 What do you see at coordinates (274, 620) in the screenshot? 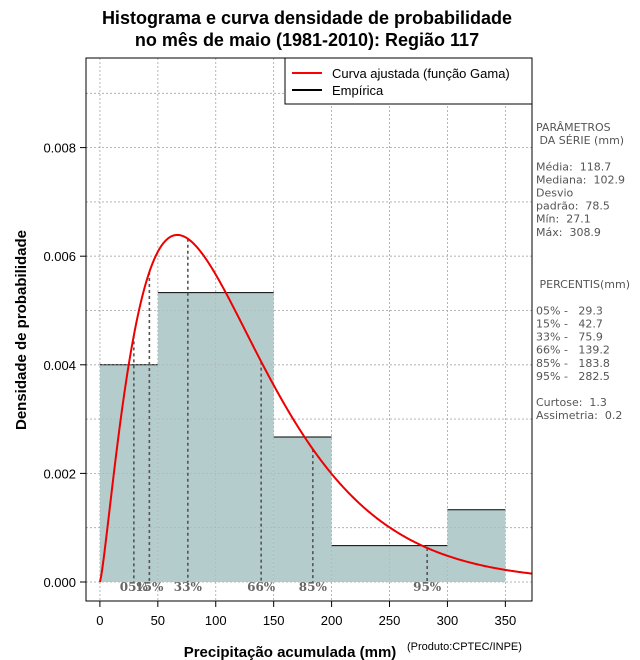
I see `x-tick-label: 150` at bounding box center [274, 620].